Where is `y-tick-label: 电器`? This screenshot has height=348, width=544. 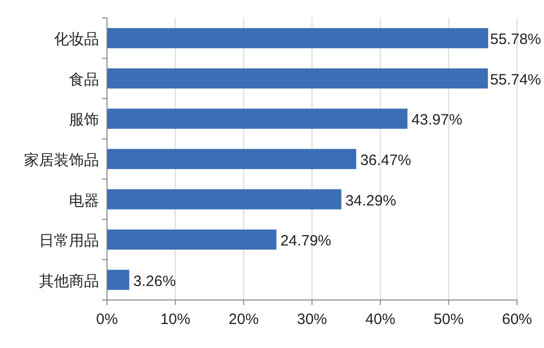 y-tick-label: 电器 is located at coordinates (84, 201).